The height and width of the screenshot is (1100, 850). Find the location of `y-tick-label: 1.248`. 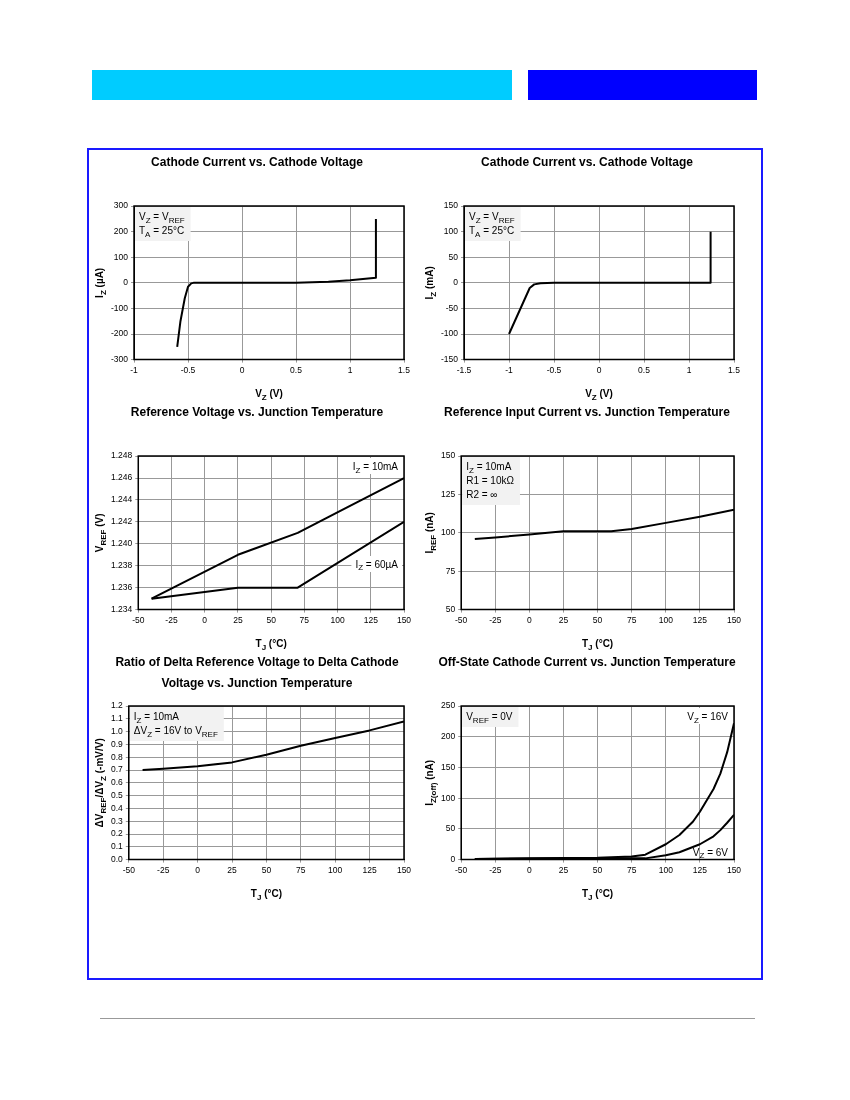

y-tick-label: 1.248 is located at coordinates (121, 455).